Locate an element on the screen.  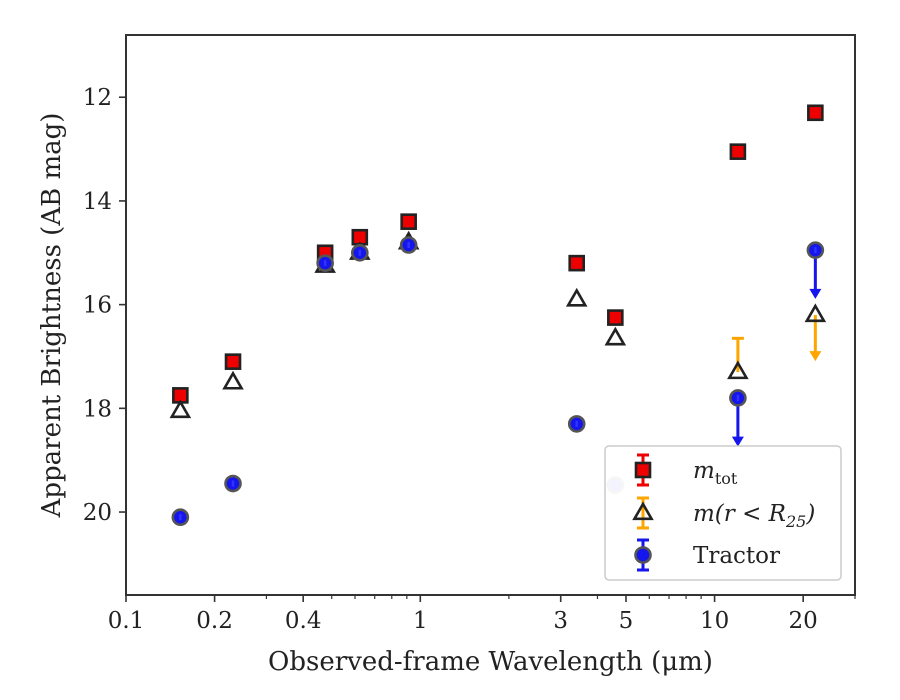
y-tick-label: 14 is located at coordinates (97, 202).